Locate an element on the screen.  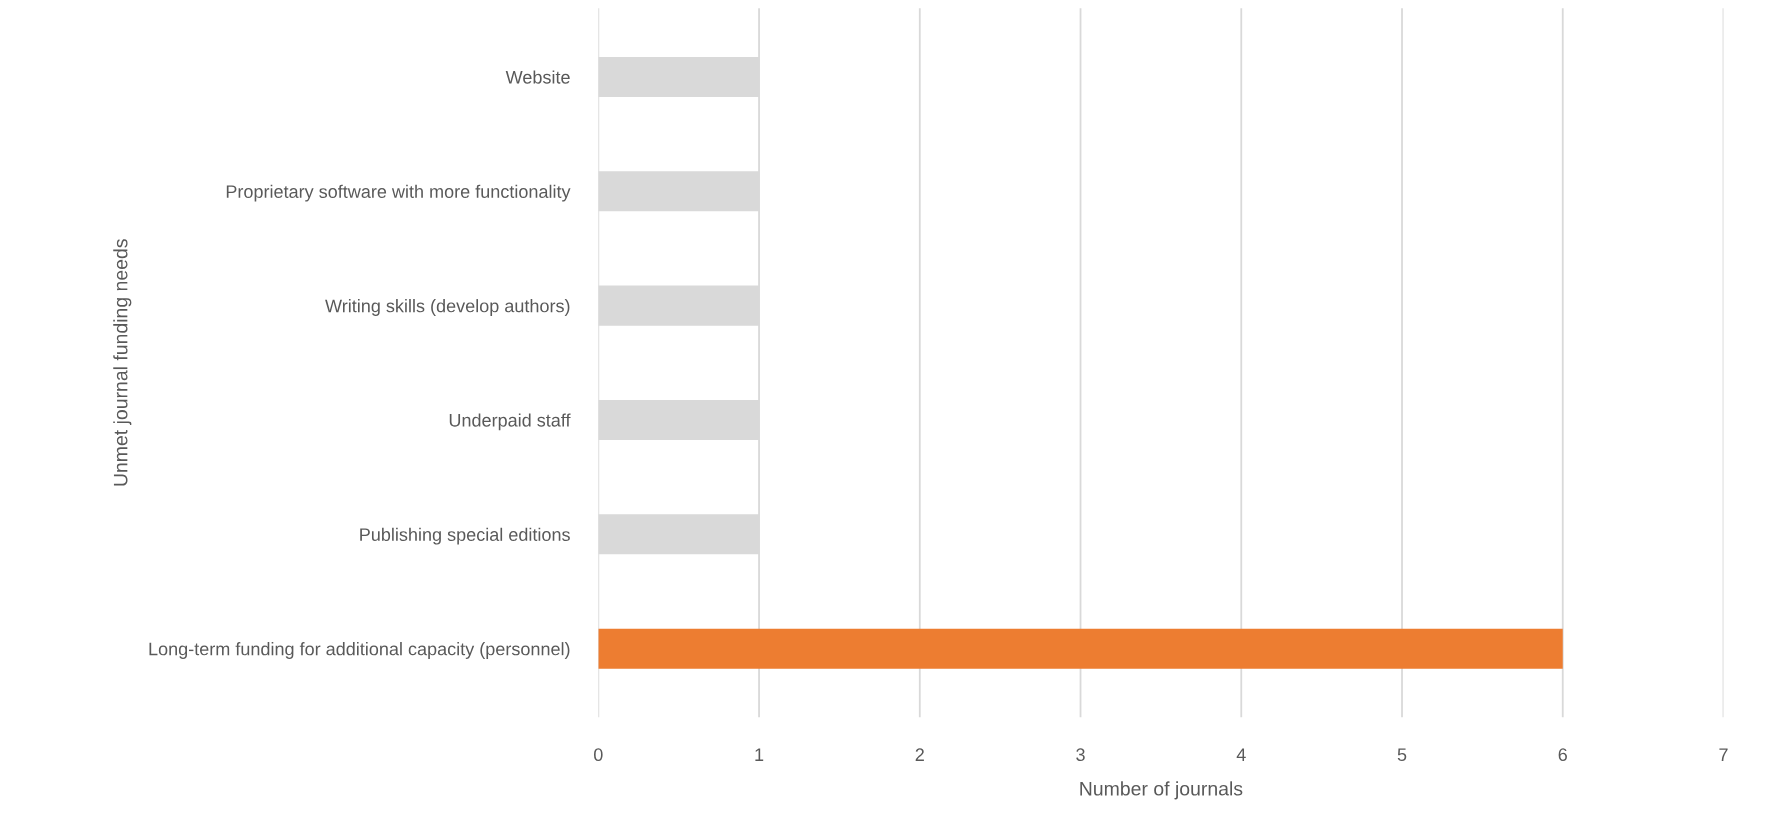
x-tick-label: 4 is located at coordinates (1241, 754).